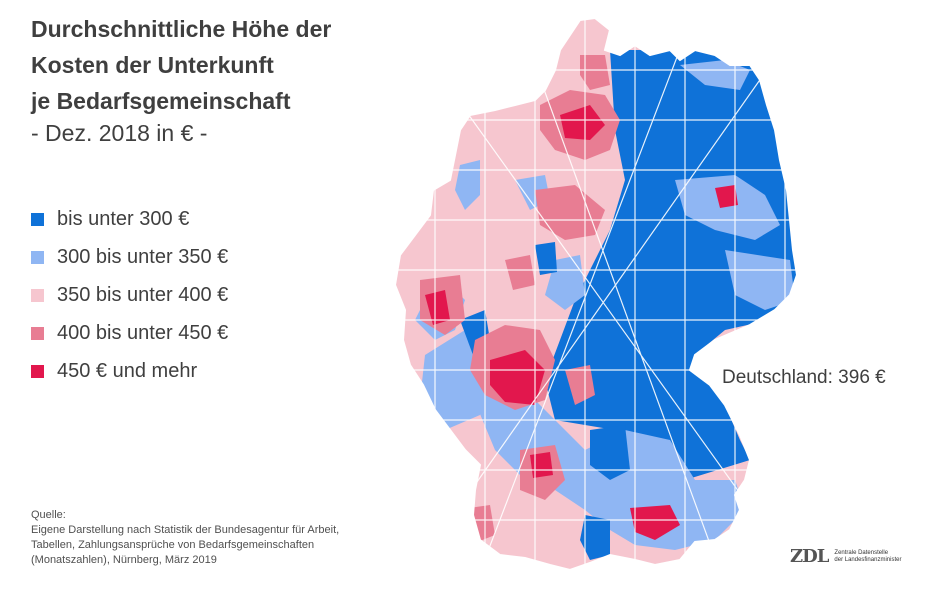 This screenshot has width=944, height=592. I want to click on region-pink-hannover, so click(570, 212).